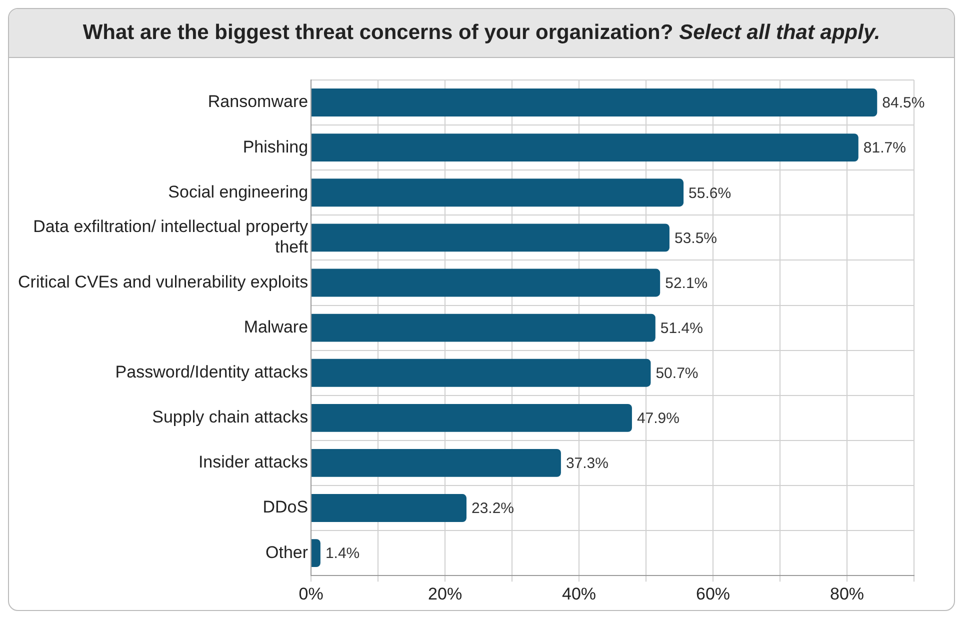 Image resolution: width=961 pixels, height=626 pixels. I want to click on y-tick-label: Phishing, so click(275, 146).